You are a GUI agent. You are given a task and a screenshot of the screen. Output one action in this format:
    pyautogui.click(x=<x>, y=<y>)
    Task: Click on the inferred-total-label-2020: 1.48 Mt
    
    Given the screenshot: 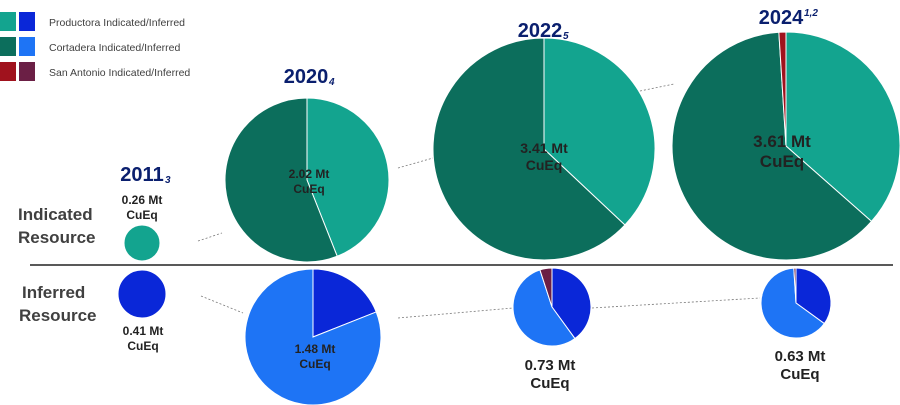 What is the action you would take?
    pyautogui.click(x=315, y=349)
    